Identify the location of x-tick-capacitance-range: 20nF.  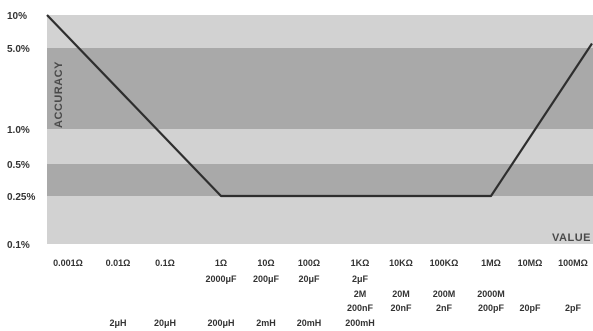
(401, 308).